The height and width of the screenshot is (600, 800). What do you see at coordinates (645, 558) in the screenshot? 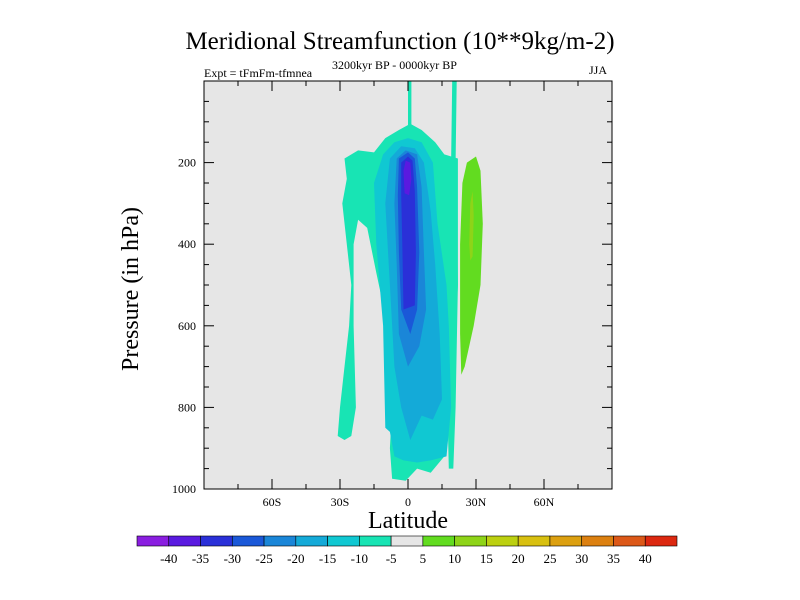
I see `colorbar-label: 40` at bounding box center [645, 558].